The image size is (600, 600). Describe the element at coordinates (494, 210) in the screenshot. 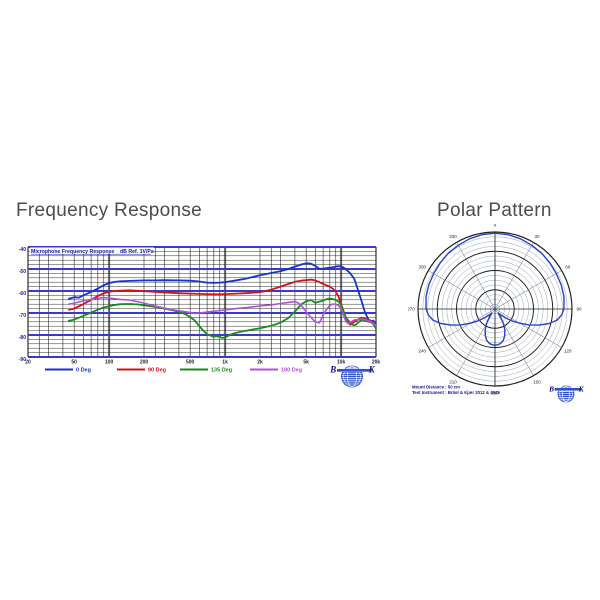

I see `polar-pattern-title: Polar Pattern` at that location.